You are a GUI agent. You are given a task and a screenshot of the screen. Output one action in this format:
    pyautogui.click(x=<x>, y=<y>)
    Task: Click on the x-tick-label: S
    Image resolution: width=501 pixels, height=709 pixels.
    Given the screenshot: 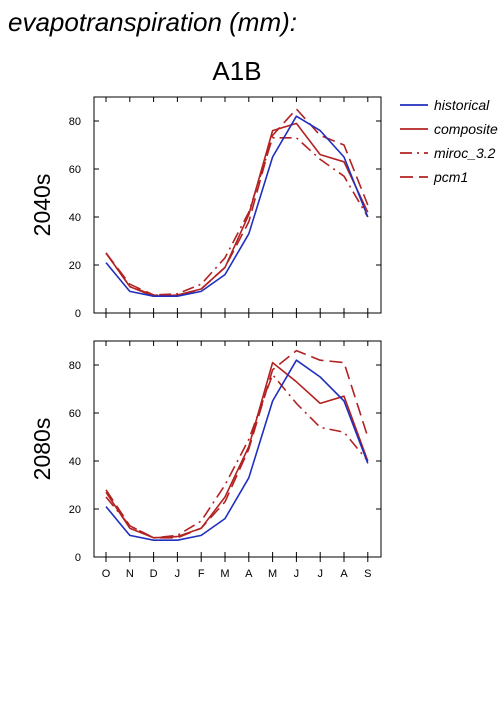 What is the action you would take?
    pyautogui.click(x=367, y=574)
    